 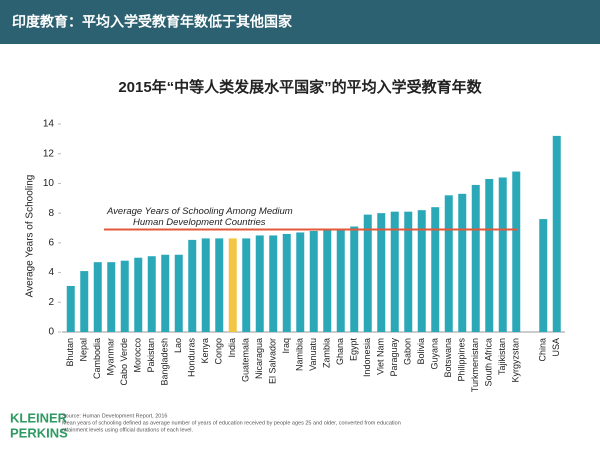 I want to click on reference-label: Human Development Countries, so click(x=199, y=222).